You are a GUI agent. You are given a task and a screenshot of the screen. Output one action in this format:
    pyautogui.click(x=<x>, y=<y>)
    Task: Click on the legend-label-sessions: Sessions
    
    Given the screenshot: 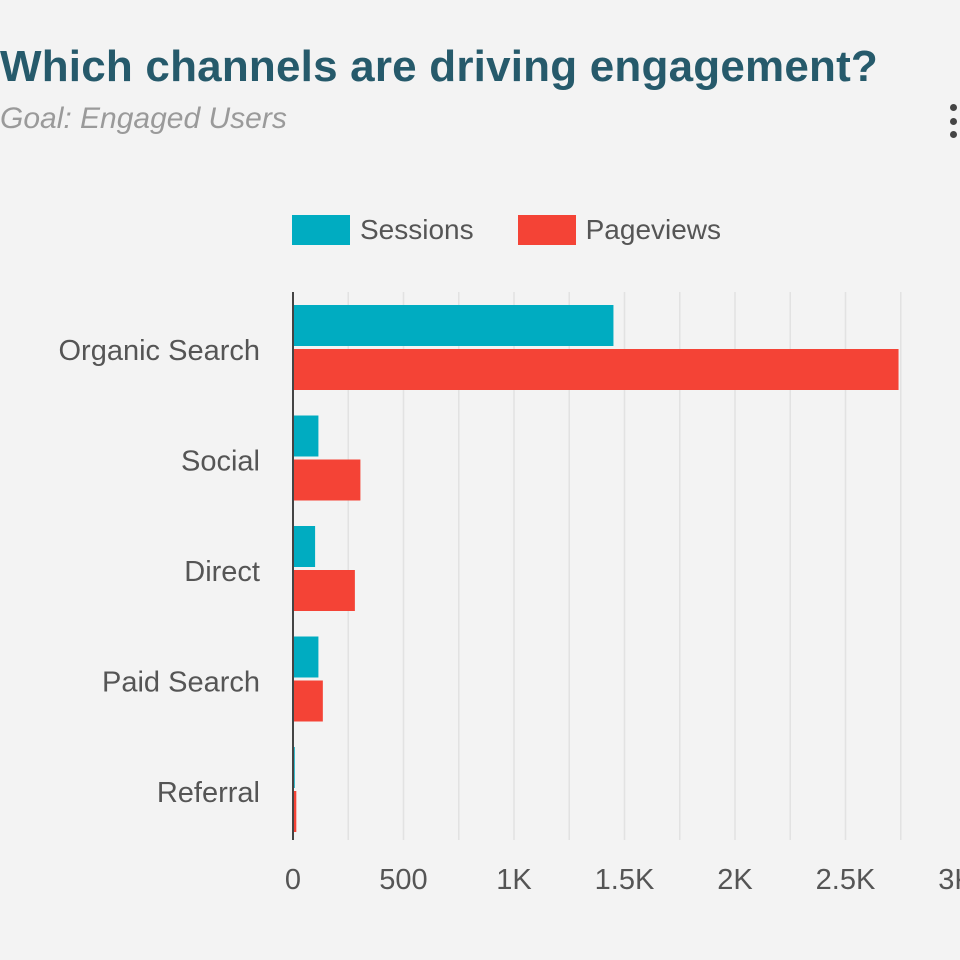 What is the action you would take?
    pyautogui.click(x=417, y=229)
    